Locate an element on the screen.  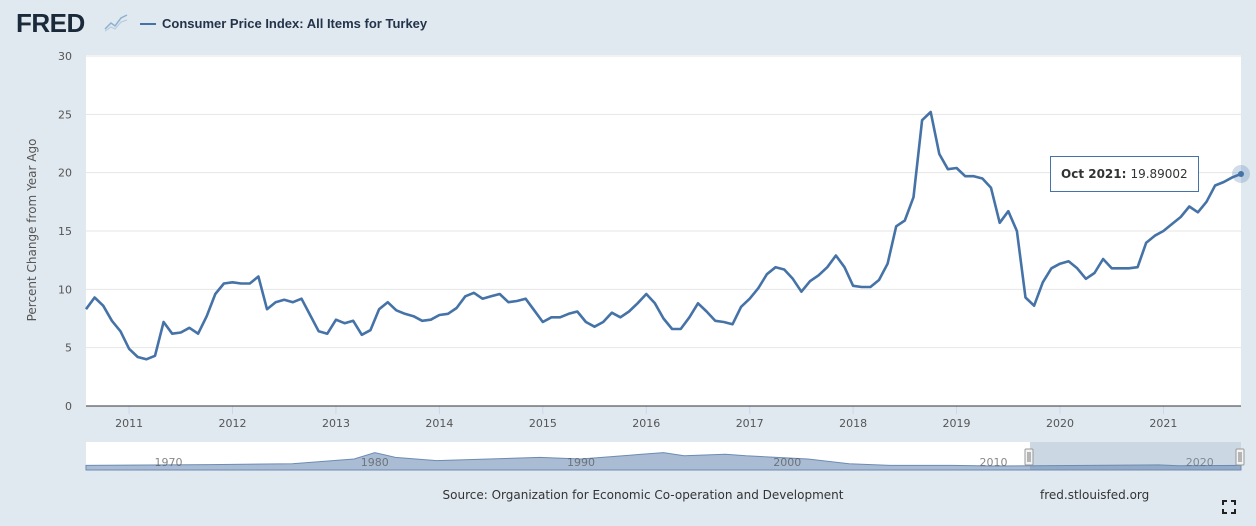
navigator-label: 2020 is located at coordinates (1200, 462).